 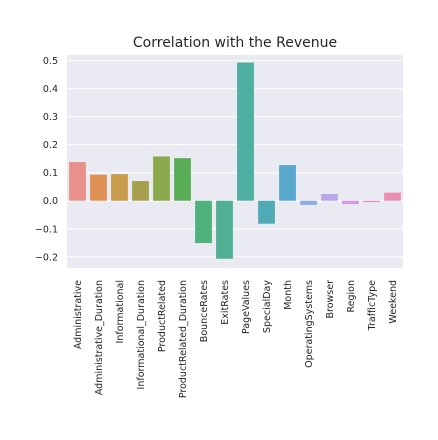 I want to click on x-tick-label: TrafficType, so click(x=372, y=306).